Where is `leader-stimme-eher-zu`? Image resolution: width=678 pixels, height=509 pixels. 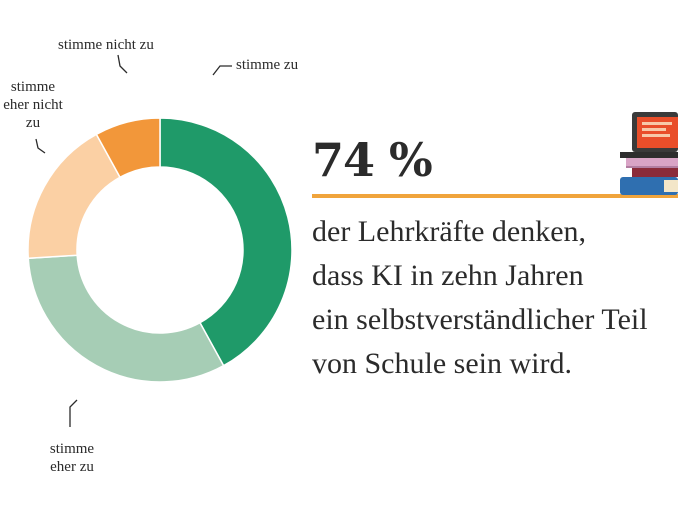
leader-stimme-eher-zu is located at coordinates (73, 413).